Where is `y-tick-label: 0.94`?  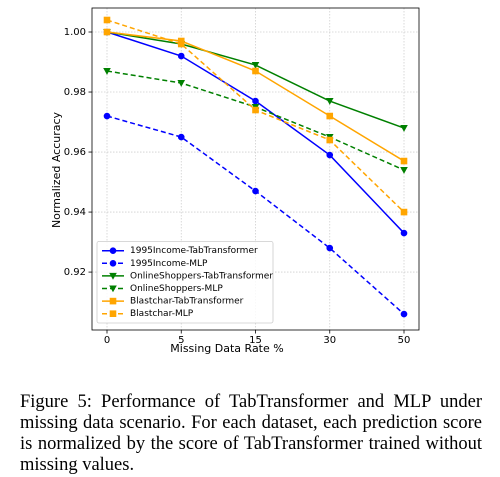
y-tick-label: 0.94 is located at coordinates (75, 212).